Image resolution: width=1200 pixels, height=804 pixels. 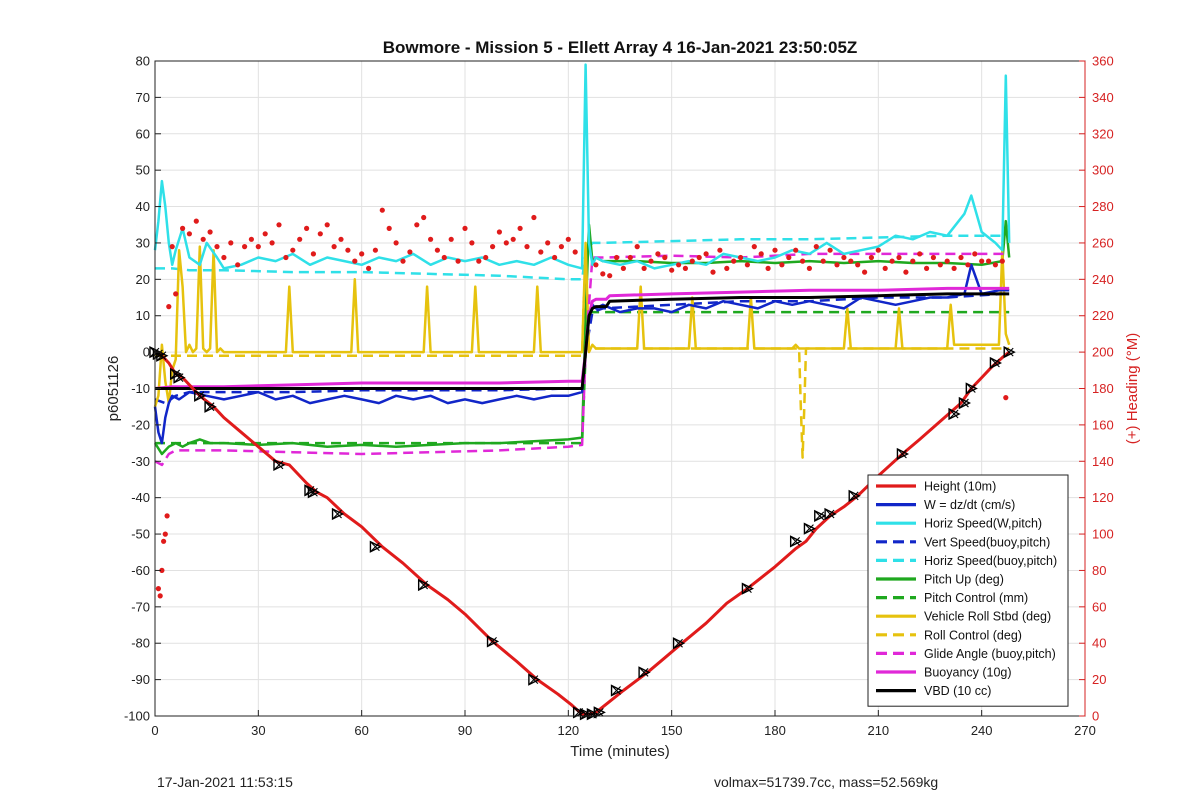 I want to click on legend-label: Vert Speed(buoy,pitch), so click(x=987, y=542).